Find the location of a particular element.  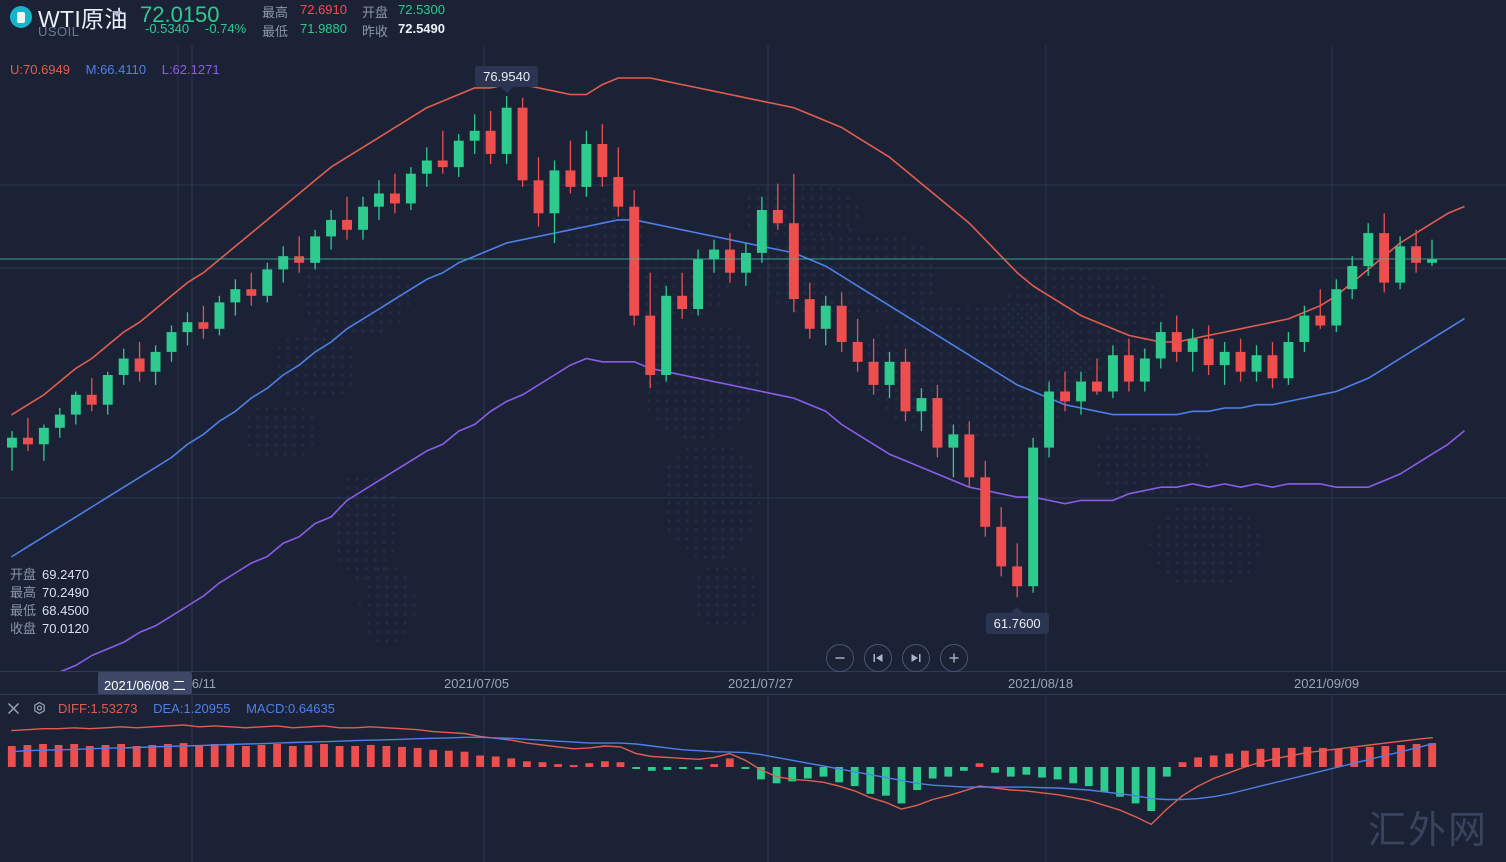

zoom-out-button is located at coordinates (840, 658).